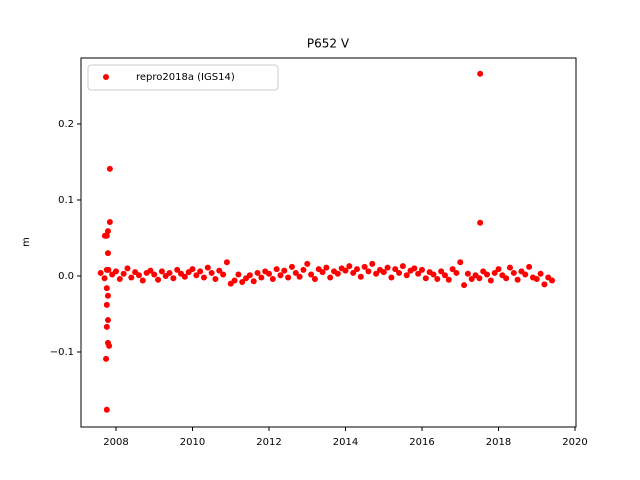 The width and height of the screenshot is (640, 480). Describe the element at coordinates (421, 442) in the screenshot. I see `x-tick-label: 2016` at that location.